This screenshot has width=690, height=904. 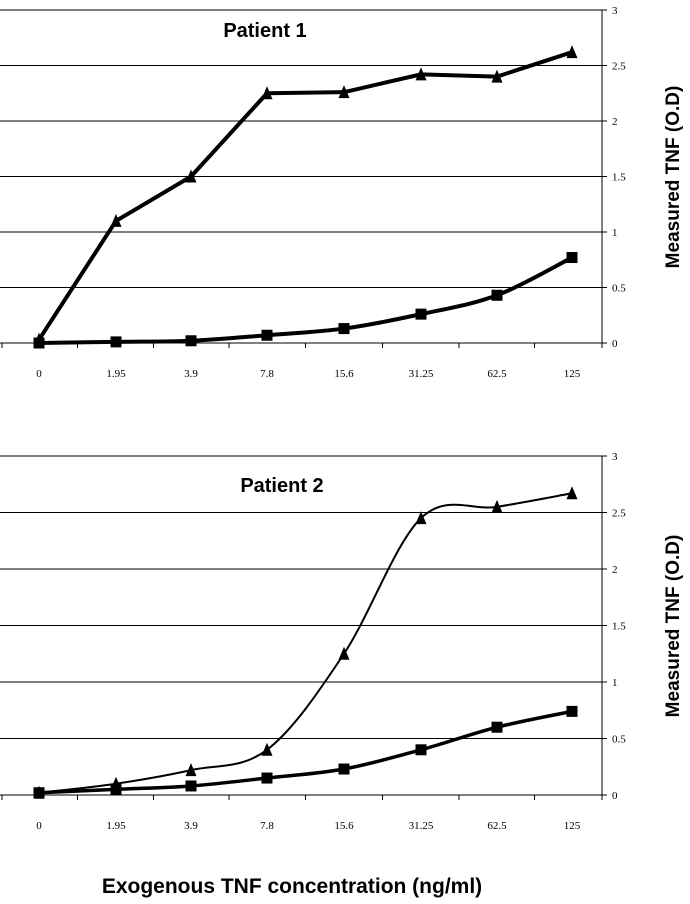 What do you see at coordinates (281, 486) in the screenshot?
I see `panel-title: Patient 2` at bounding box center [281, 486].